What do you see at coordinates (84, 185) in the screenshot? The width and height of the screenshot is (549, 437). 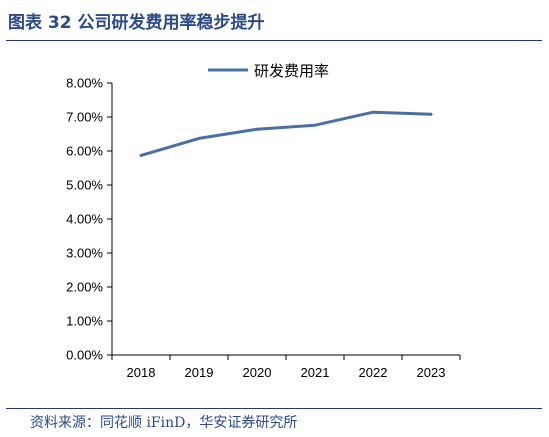 I see `y-tick-label: 5.00%` at bounding box center [84, 185].